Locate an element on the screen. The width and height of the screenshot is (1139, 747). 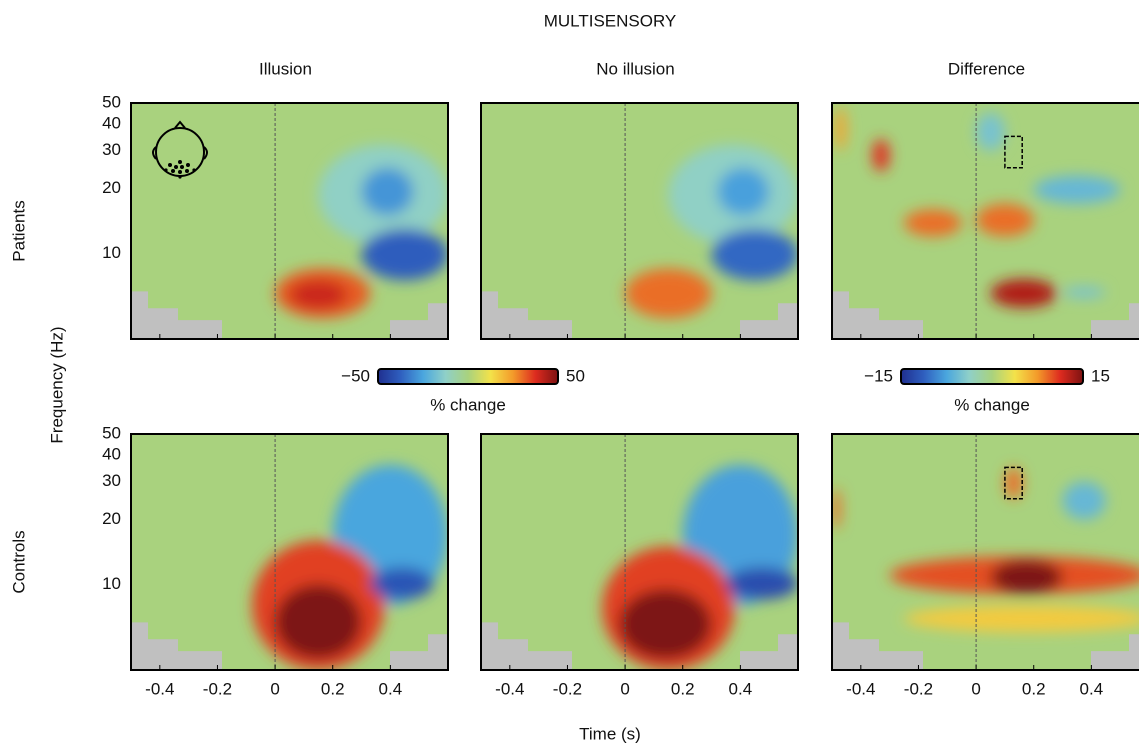
figure-title: MULTISENSORY is located at coordinates (610, 20).